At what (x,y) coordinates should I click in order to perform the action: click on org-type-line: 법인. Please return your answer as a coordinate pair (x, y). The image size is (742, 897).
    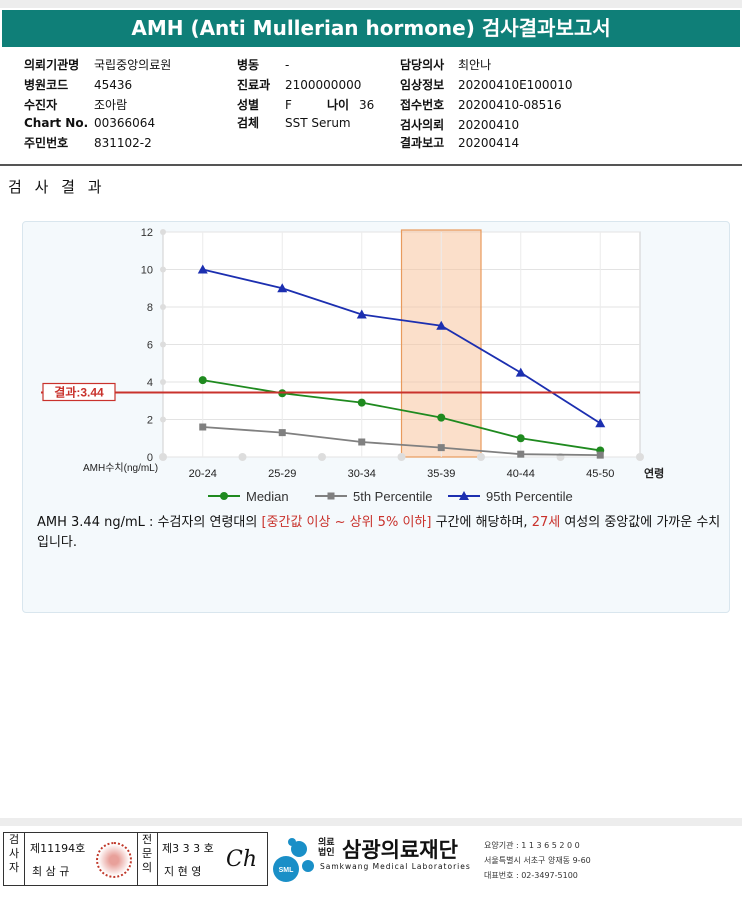
    Looking at the image, I should click on (326, 853).